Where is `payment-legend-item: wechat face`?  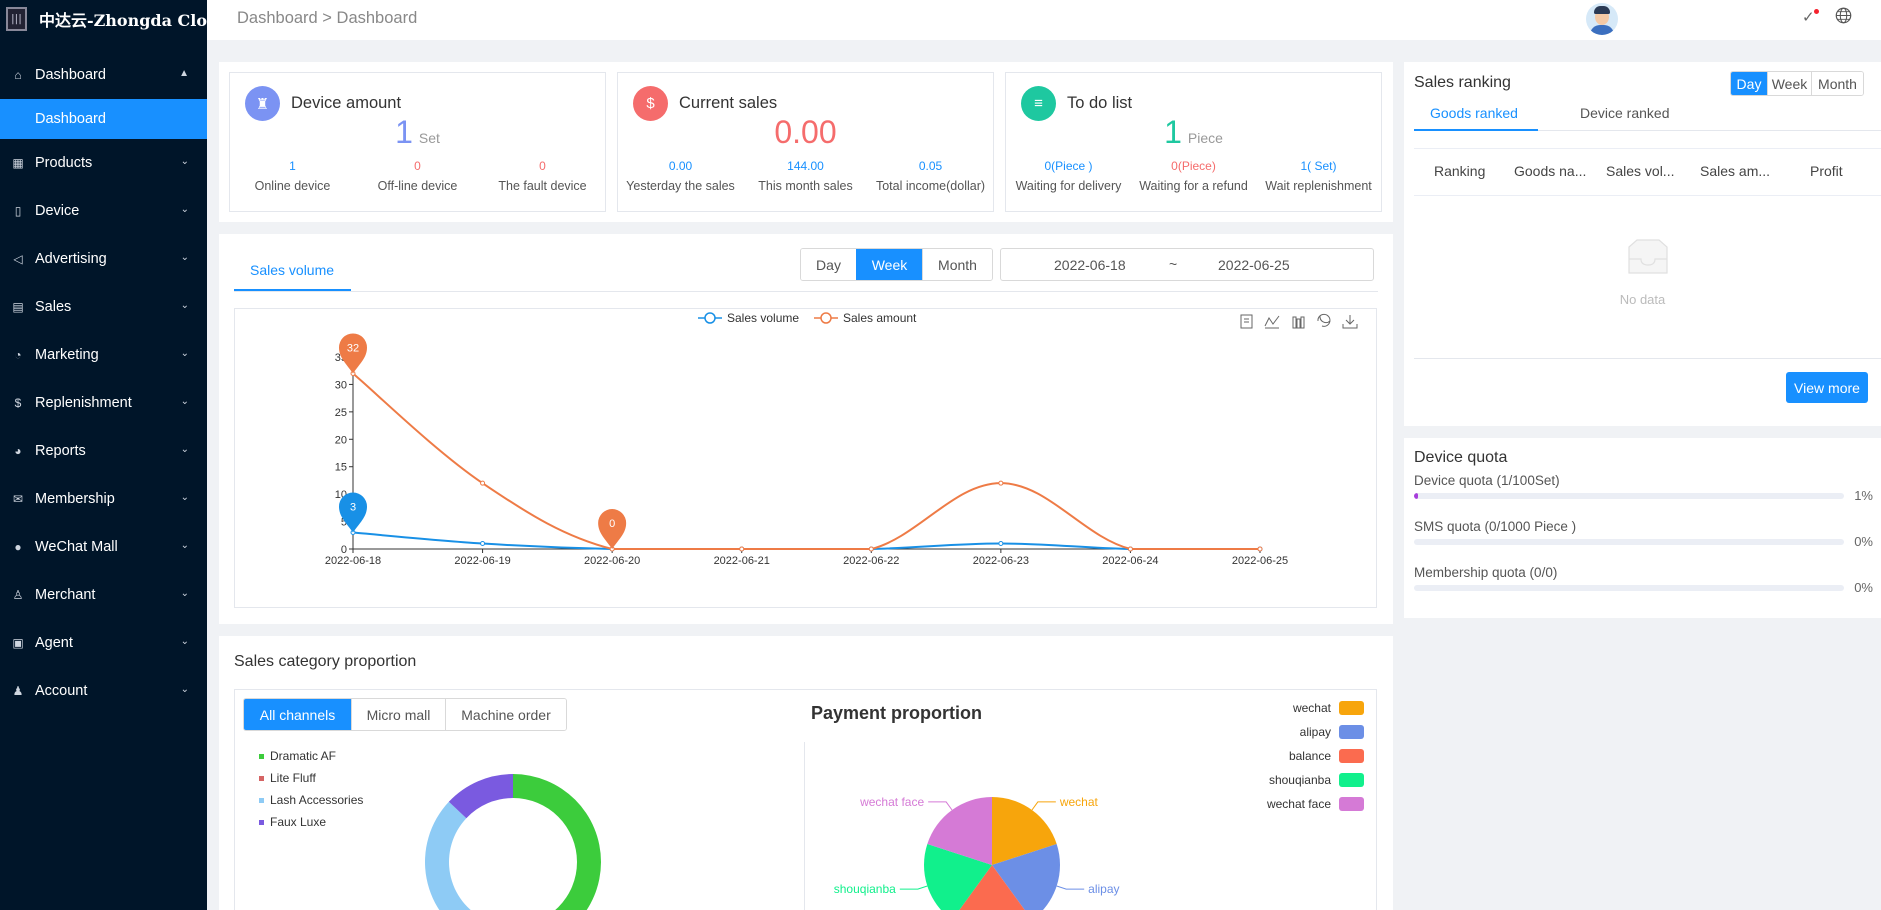 payment-legend-item: wechat face is located at coordinates (1315, 804).